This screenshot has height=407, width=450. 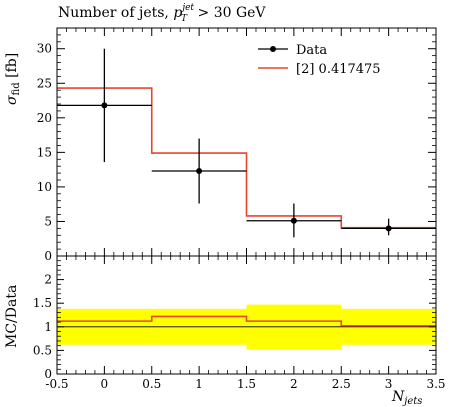 I want to click on title-cut: > 30 GeV, so click(x=229, y=13).